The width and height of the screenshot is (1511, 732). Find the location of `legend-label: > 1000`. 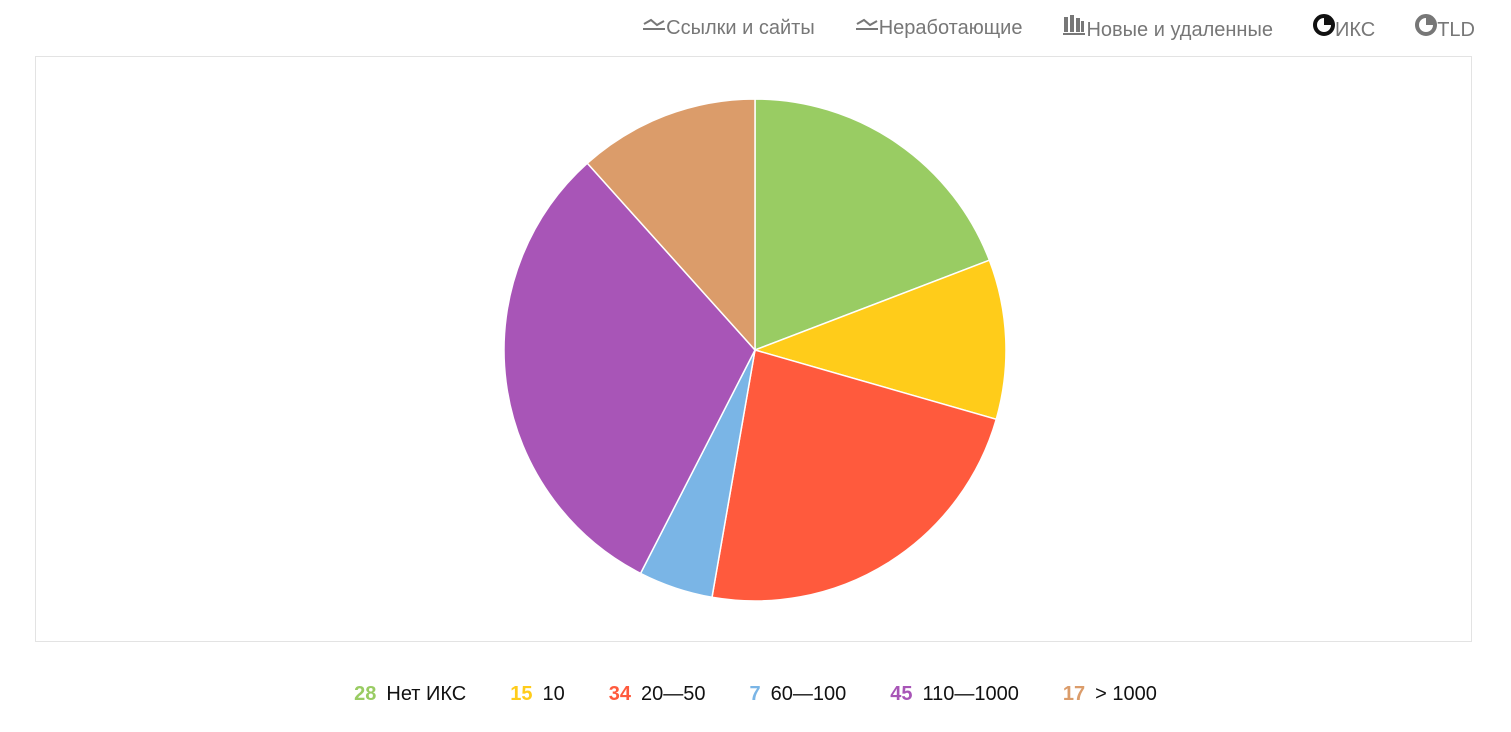

legend-label: > 1000 is located at coordinates (1126, 694).